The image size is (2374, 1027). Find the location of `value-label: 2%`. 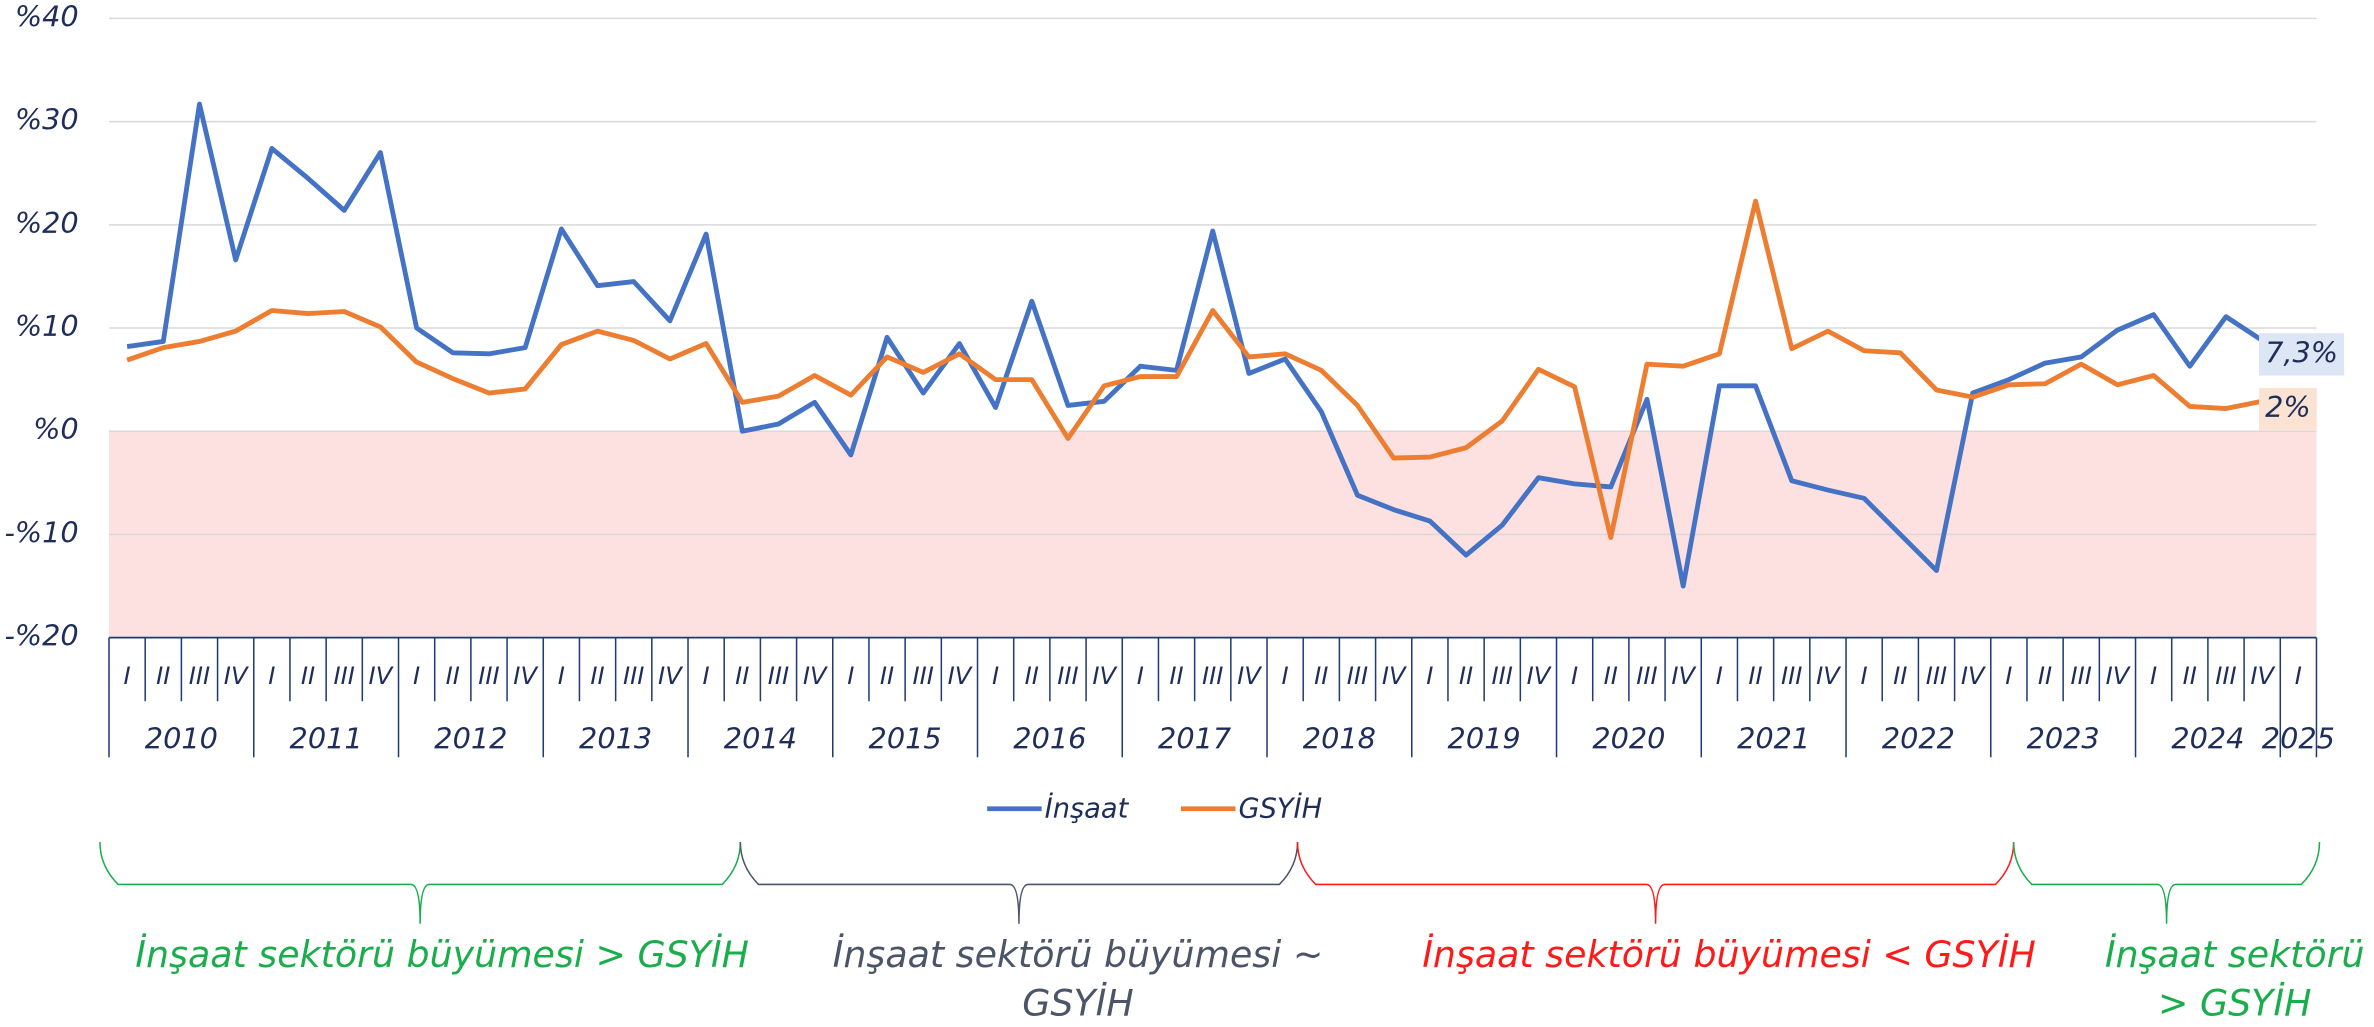

value-label: 2% is located at coordinates (2288, 407).